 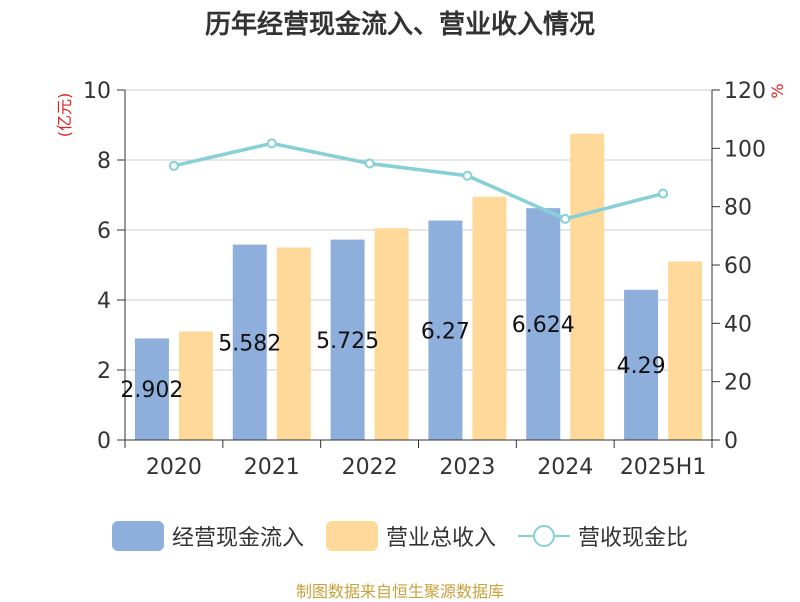 I want to click on x-tick-label-2020: 2020, so click(x=174, y=467).